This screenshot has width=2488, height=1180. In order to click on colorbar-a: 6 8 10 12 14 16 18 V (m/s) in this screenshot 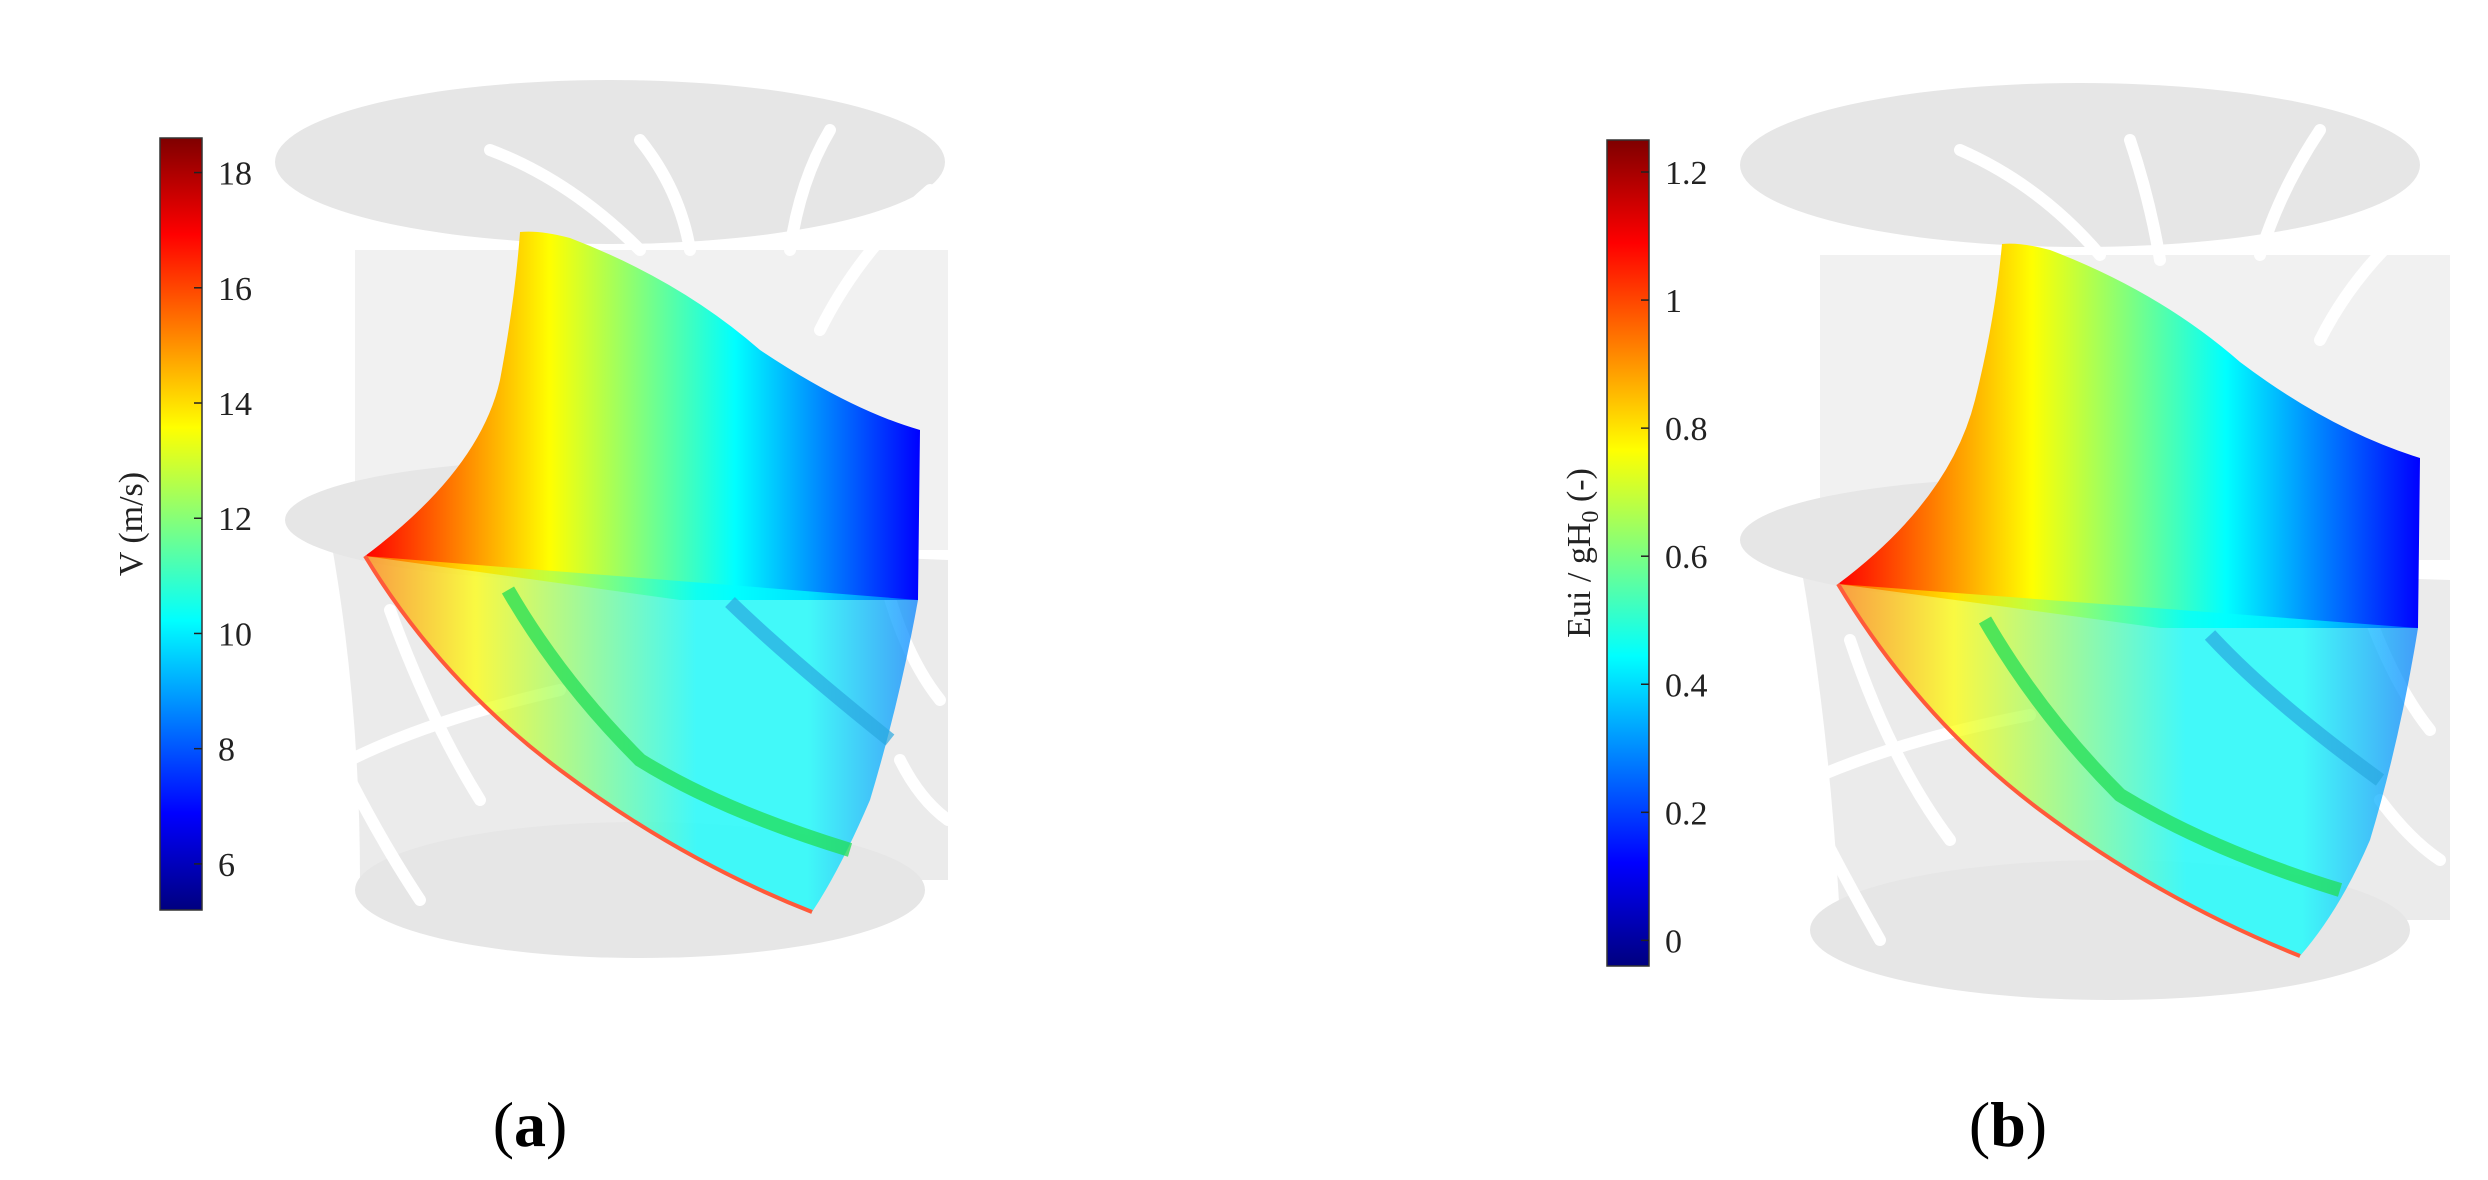, I will do `click(182, 524)`.